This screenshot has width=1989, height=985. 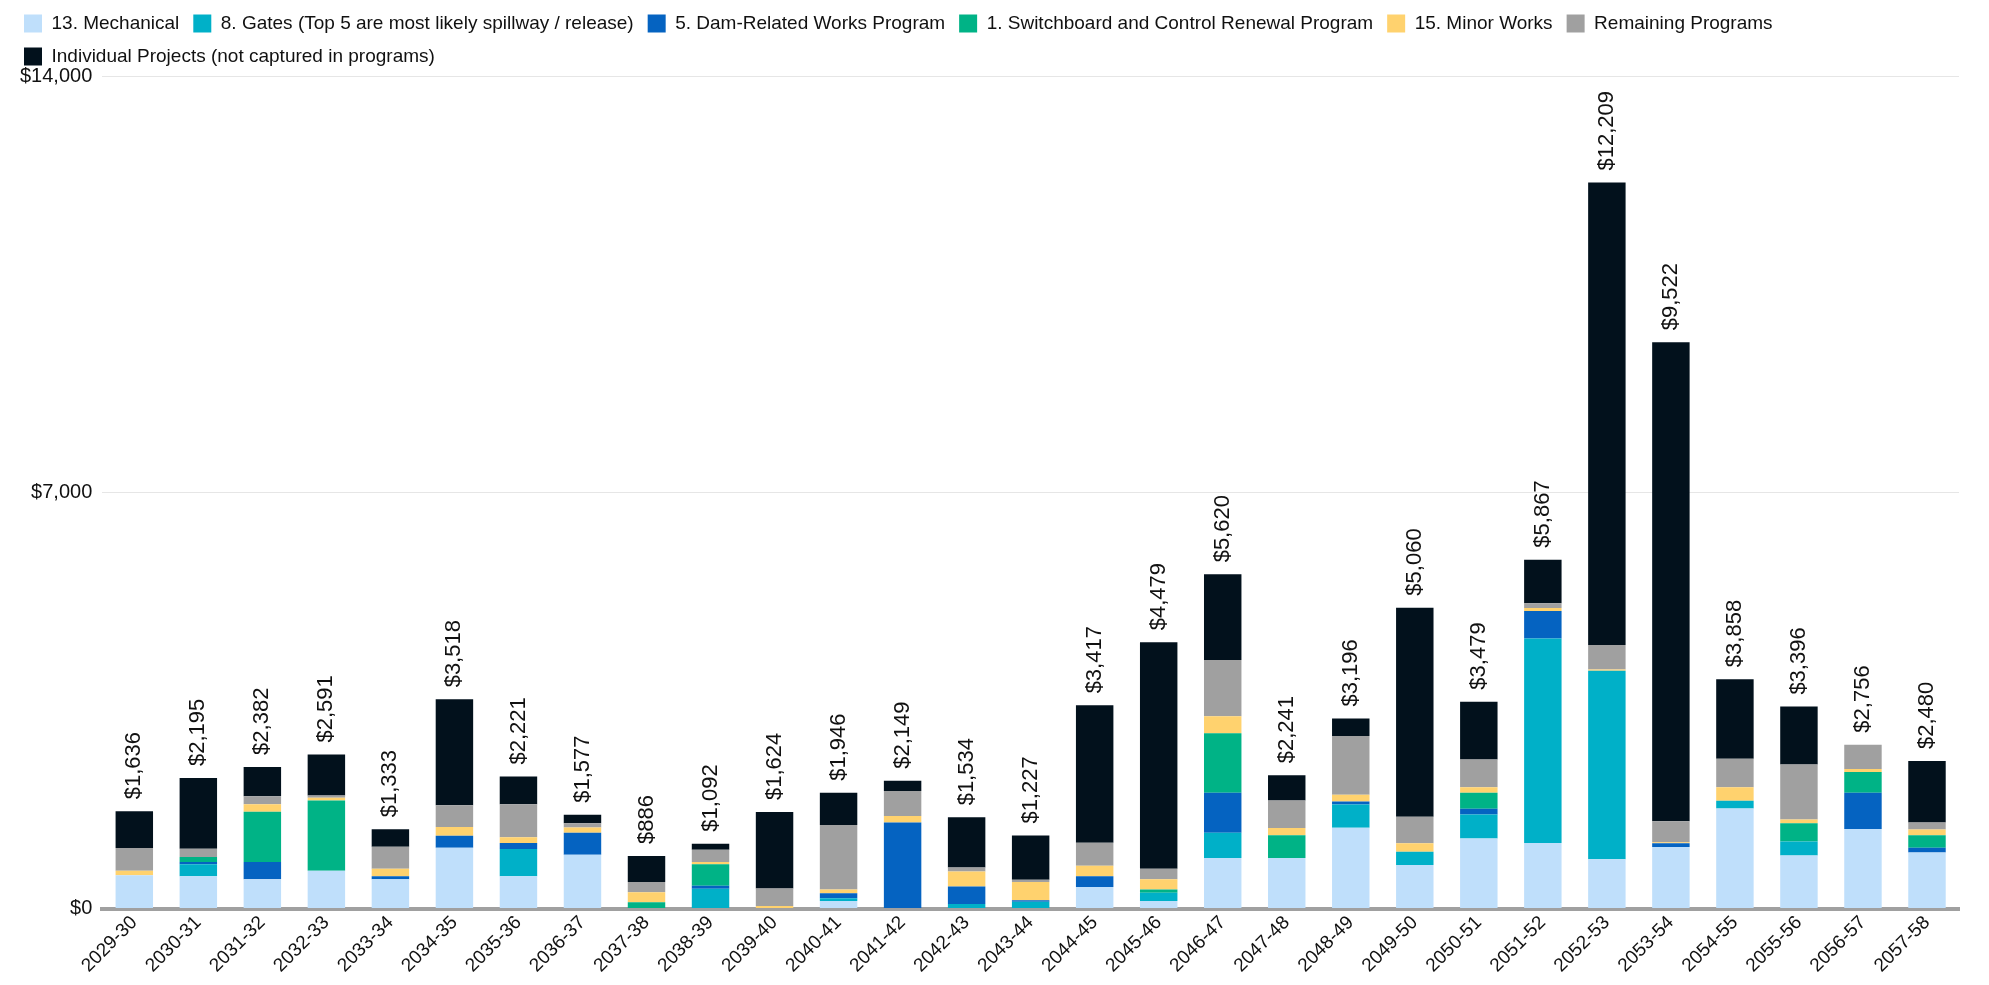 I want to click on total-label: $1,333, so click(x=389, y=784).